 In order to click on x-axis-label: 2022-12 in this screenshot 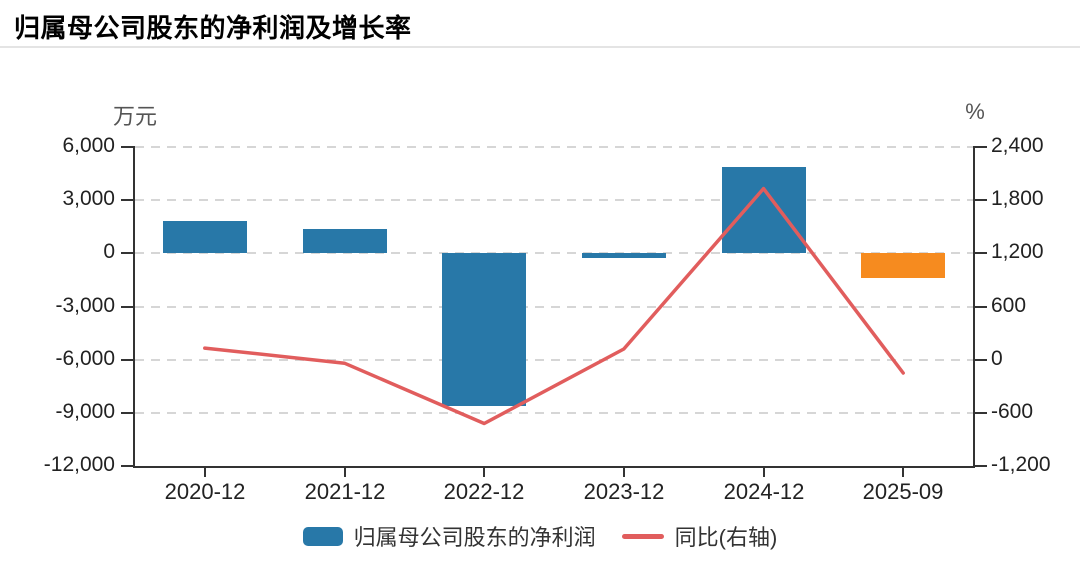, I will do `click(484, 491)`.